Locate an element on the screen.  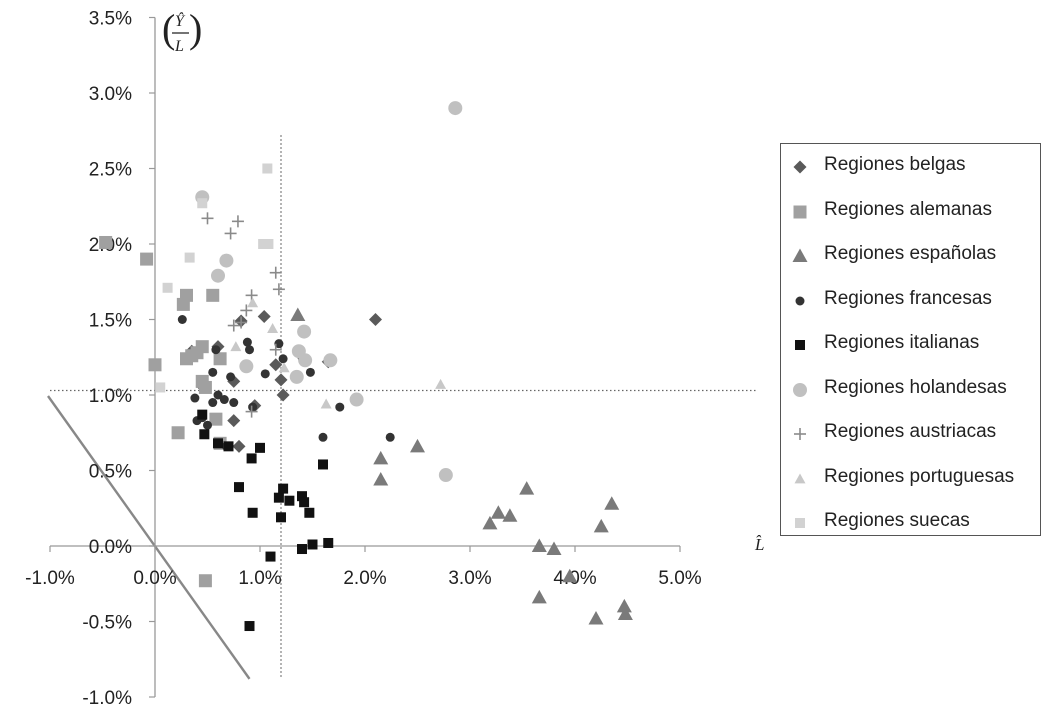
y-tick-label: 1.5% is located at coordinates (110, 321).